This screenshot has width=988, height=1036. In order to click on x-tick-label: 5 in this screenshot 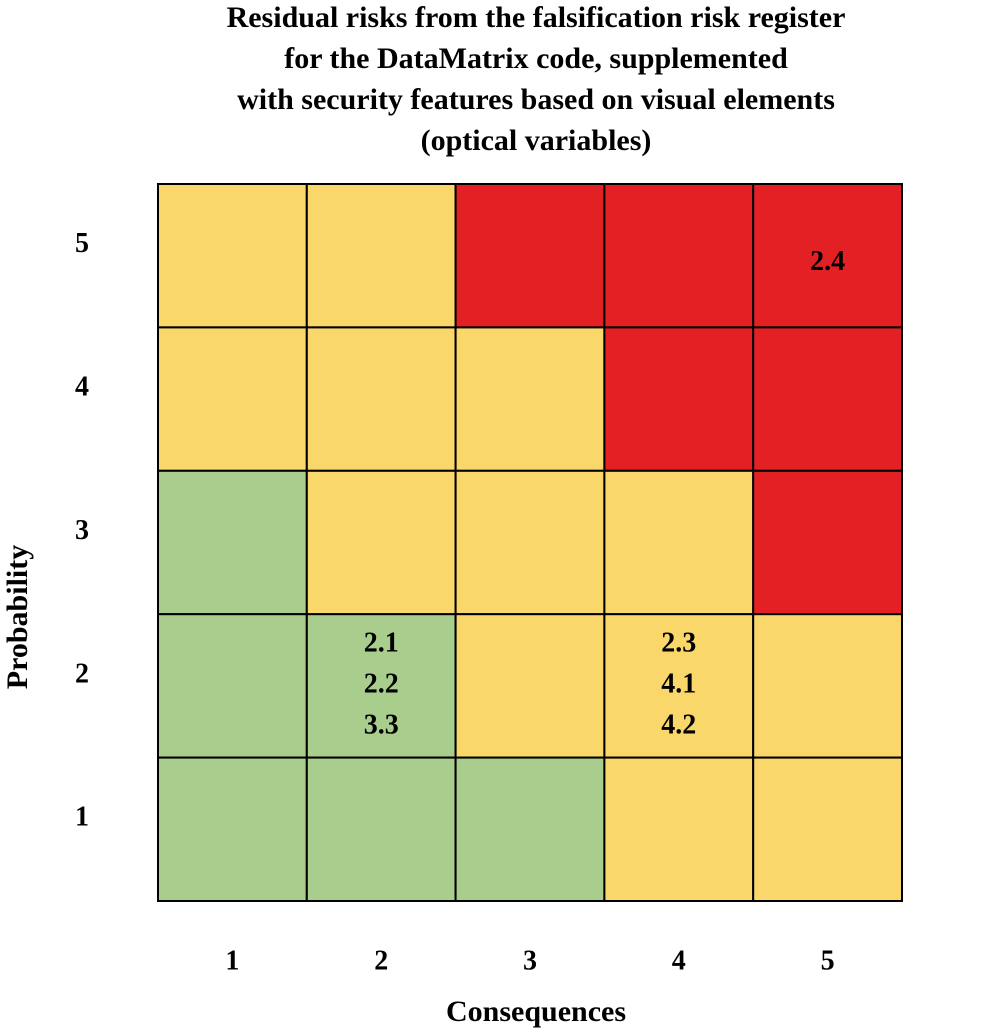, I will do `click(828, 960)`.